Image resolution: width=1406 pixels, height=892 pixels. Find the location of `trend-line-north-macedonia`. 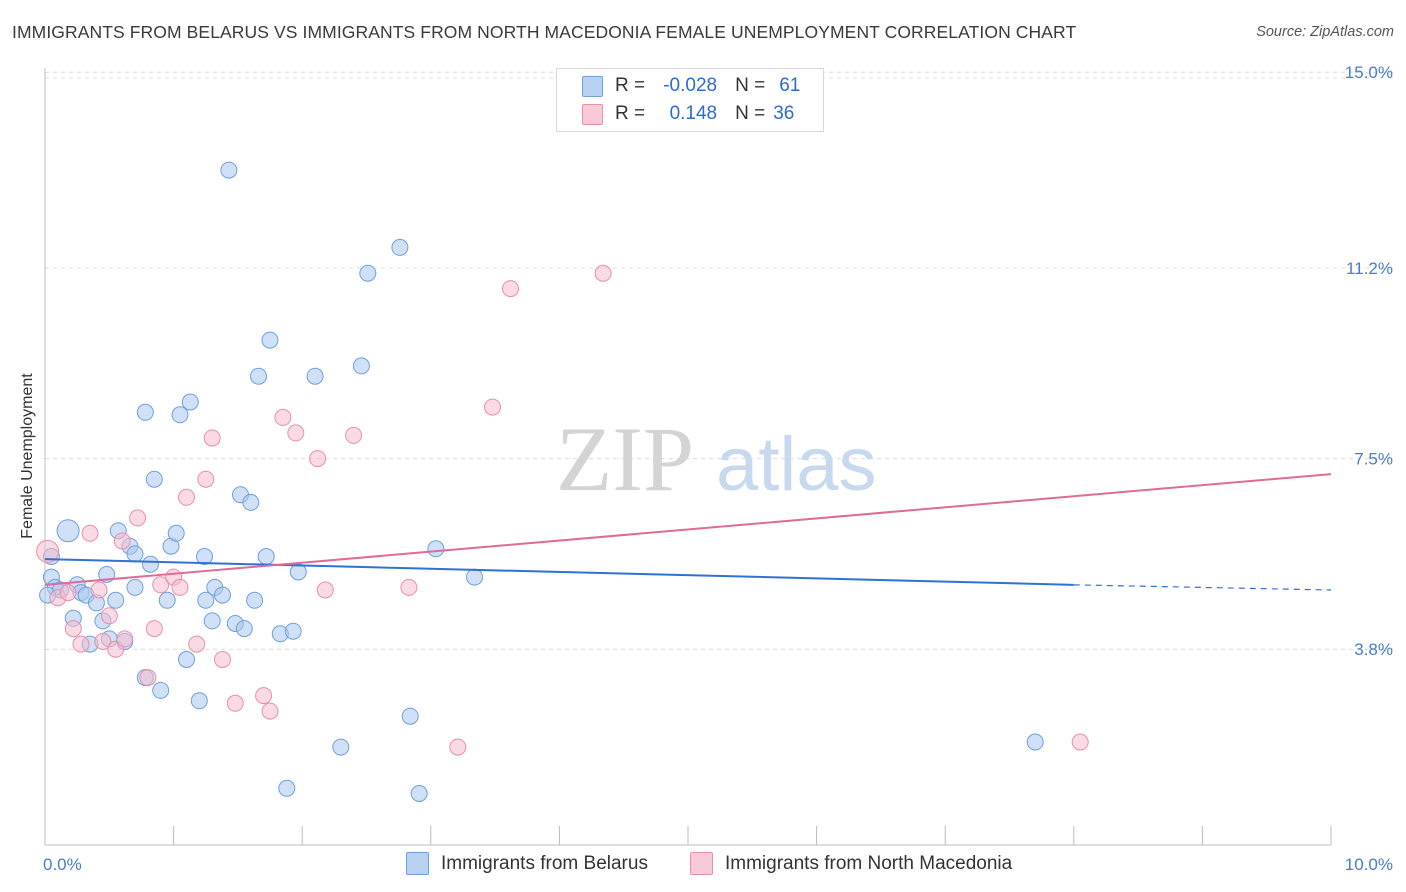

trend-line-north-macedonia is located at coordinates (688, 529).